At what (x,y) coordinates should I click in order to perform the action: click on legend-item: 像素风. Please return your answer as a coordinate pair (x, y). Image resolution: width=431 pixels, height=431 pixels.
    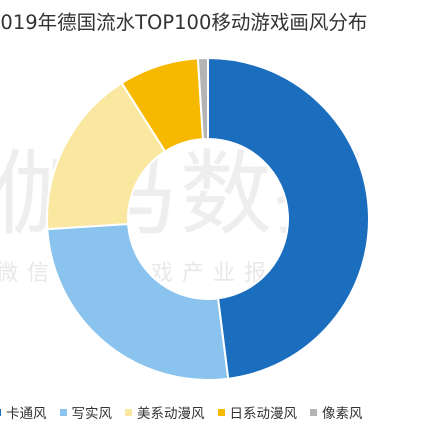
    Looking at the image, I should click on (336, 412).